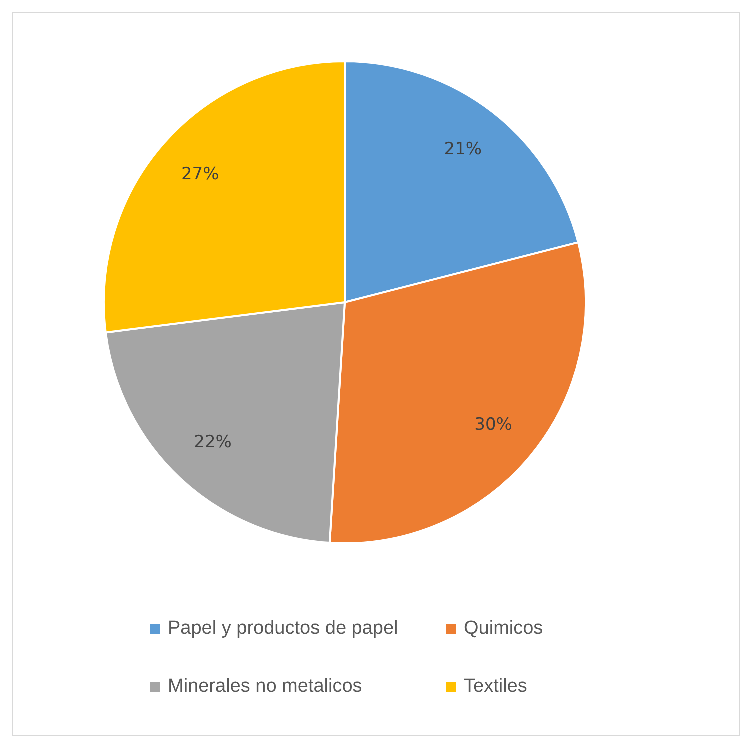  I want to click on data-label: 30%, so click(493, 424).